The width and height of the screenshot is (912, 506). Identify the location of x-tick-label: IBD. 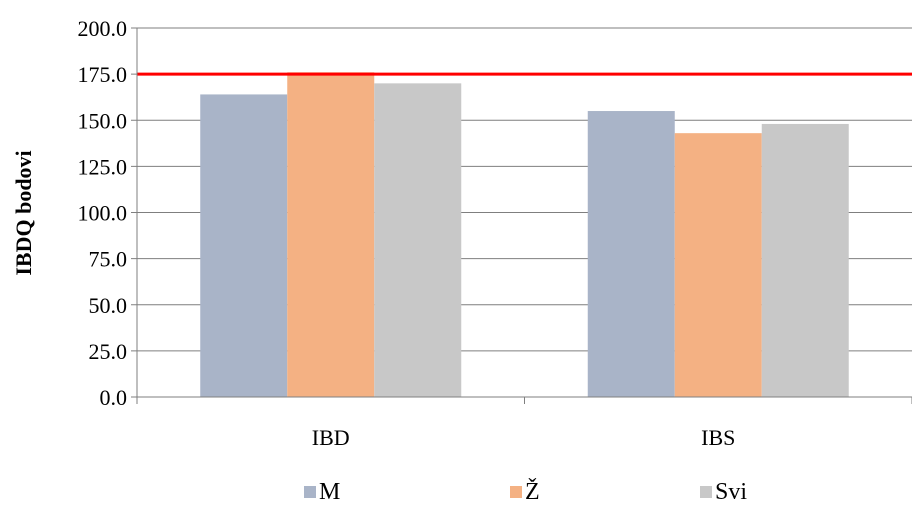
(331, 437).